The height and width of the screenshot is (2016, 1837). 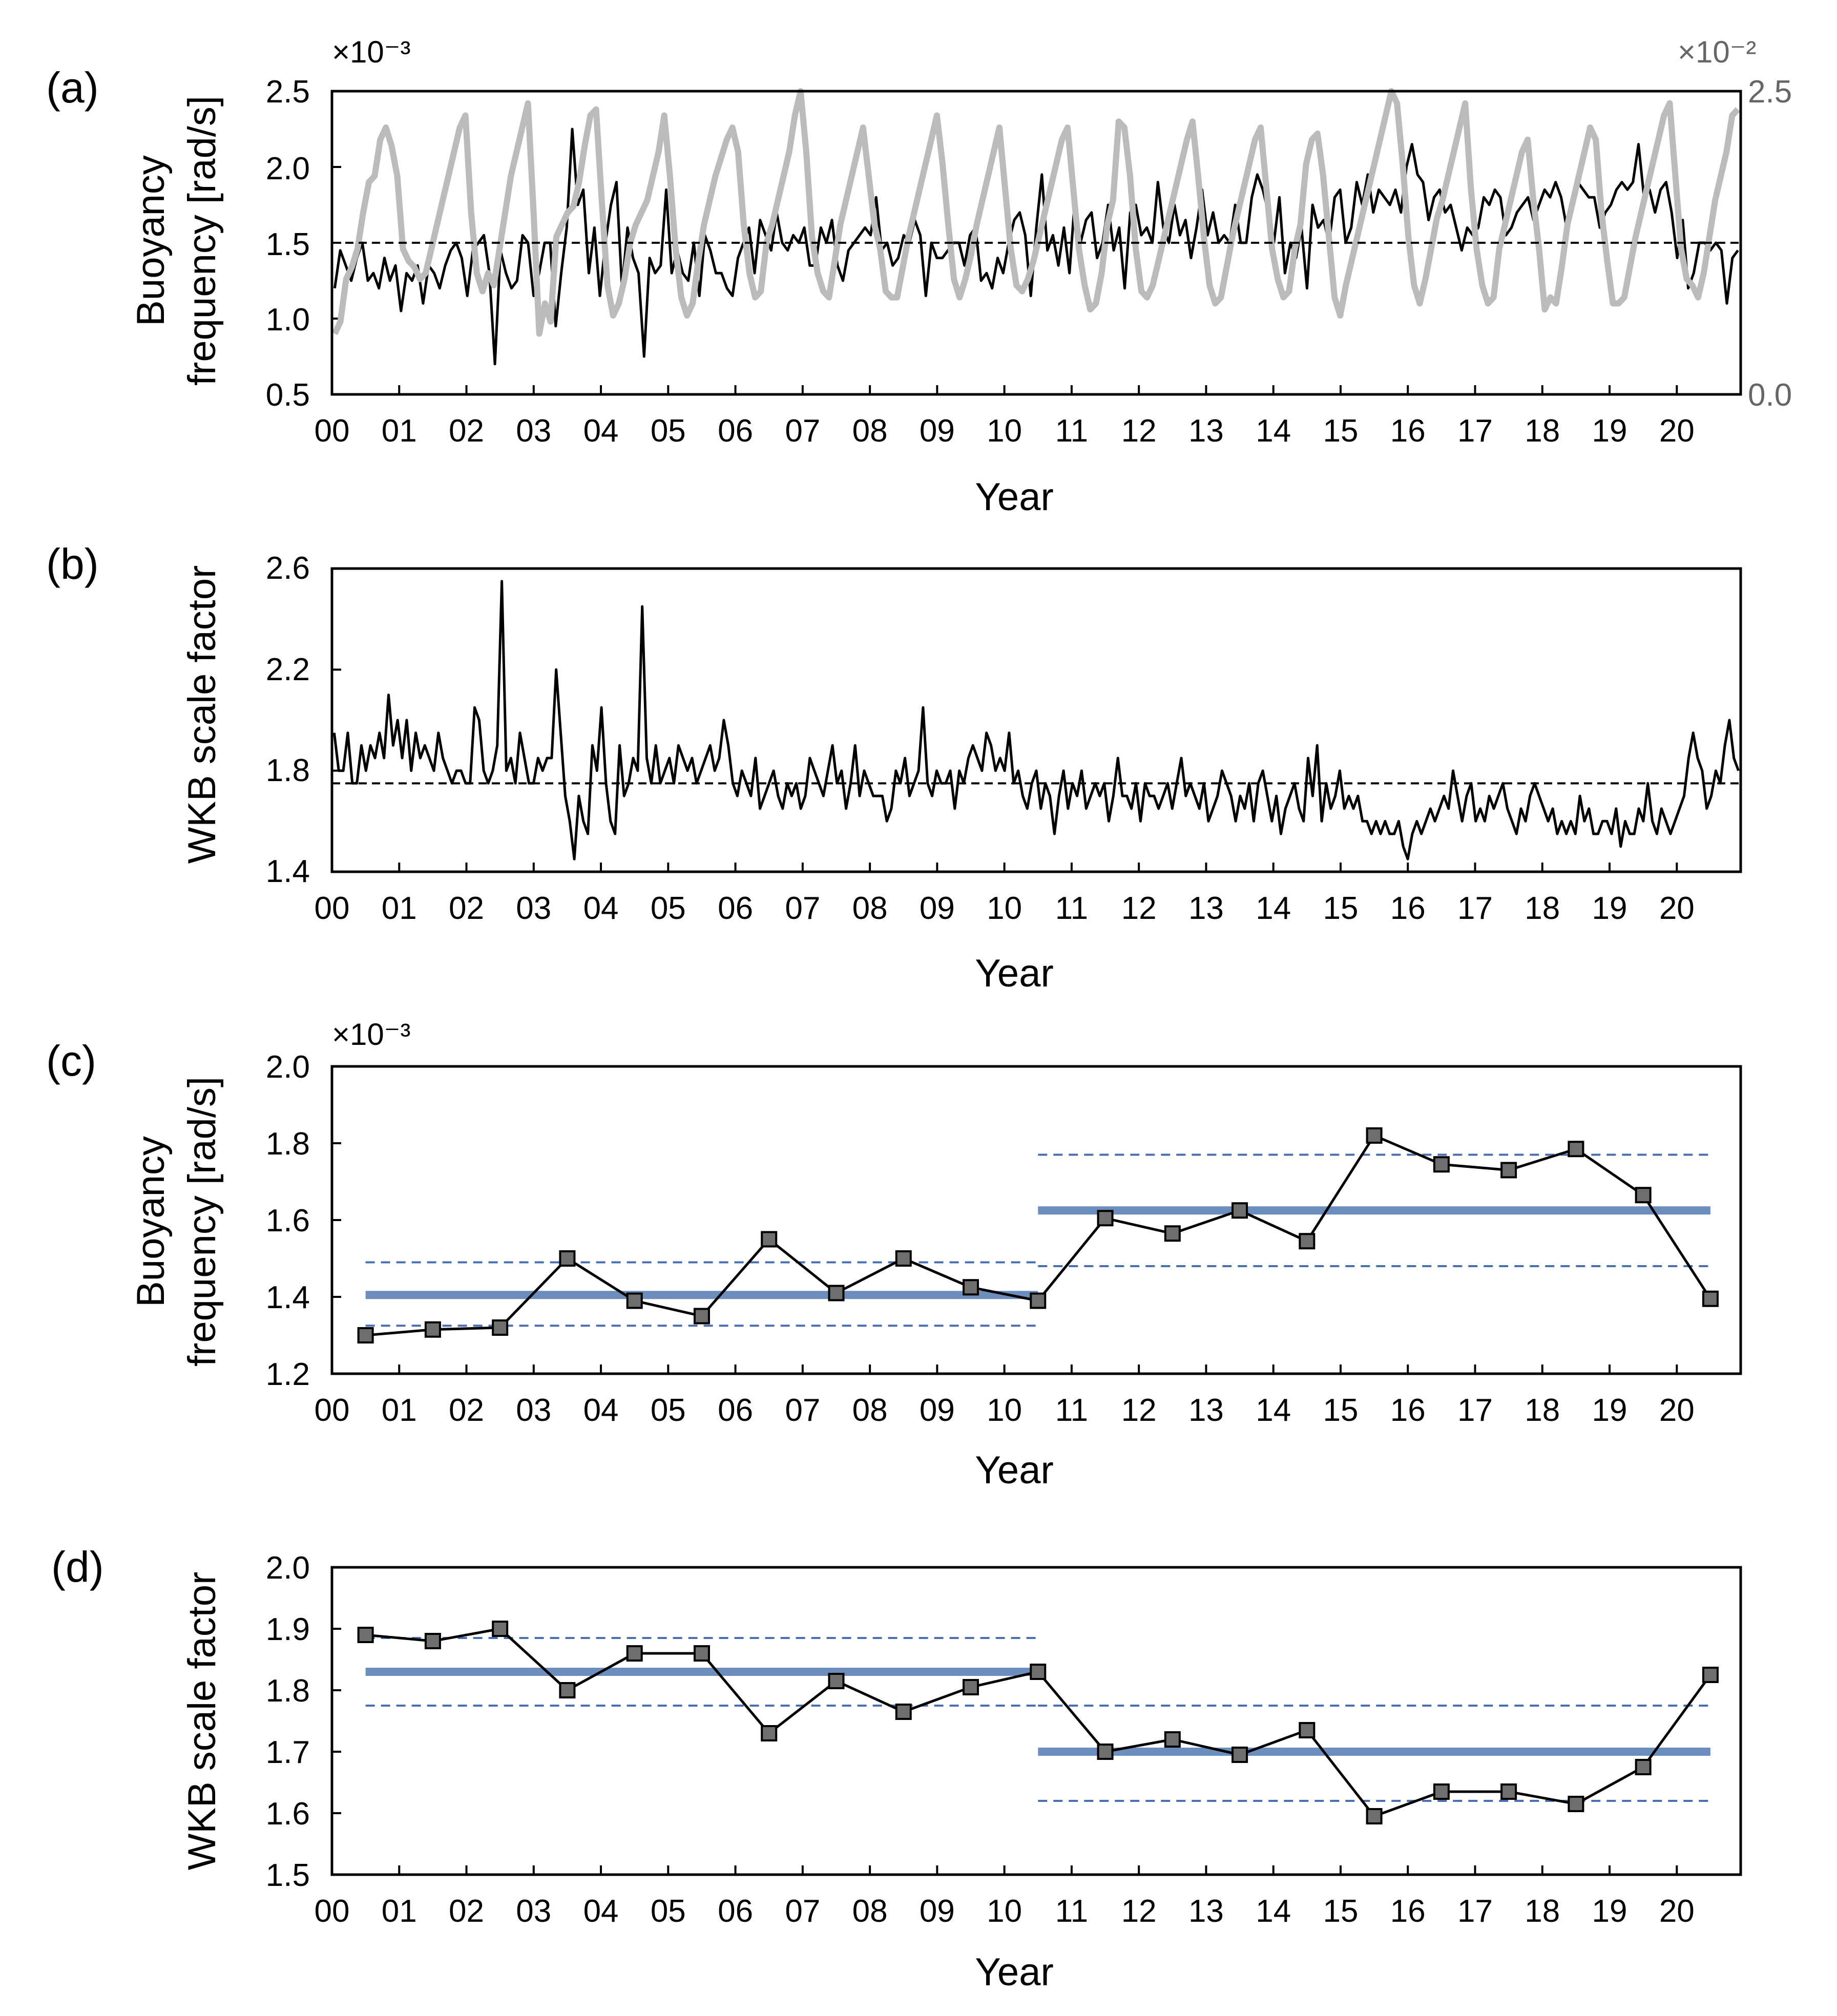 I want to click on x-tick-label: 00, so click(x=332, y=908).